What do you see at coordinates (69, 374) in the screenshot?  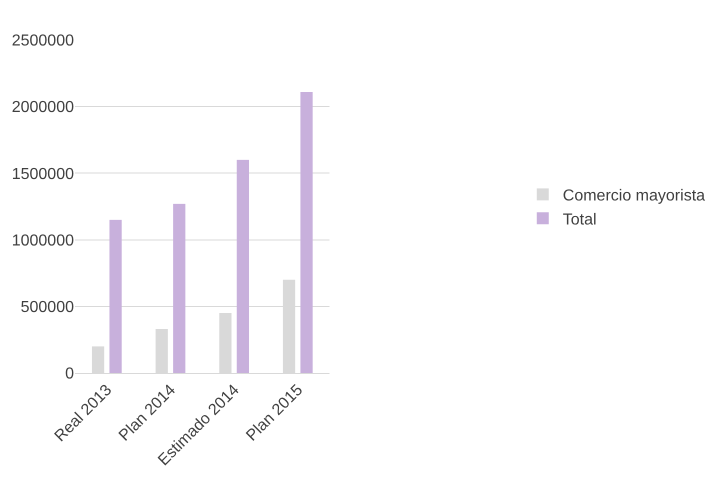 I see `y-tick-label: 0` at bounding box center [69, 374].